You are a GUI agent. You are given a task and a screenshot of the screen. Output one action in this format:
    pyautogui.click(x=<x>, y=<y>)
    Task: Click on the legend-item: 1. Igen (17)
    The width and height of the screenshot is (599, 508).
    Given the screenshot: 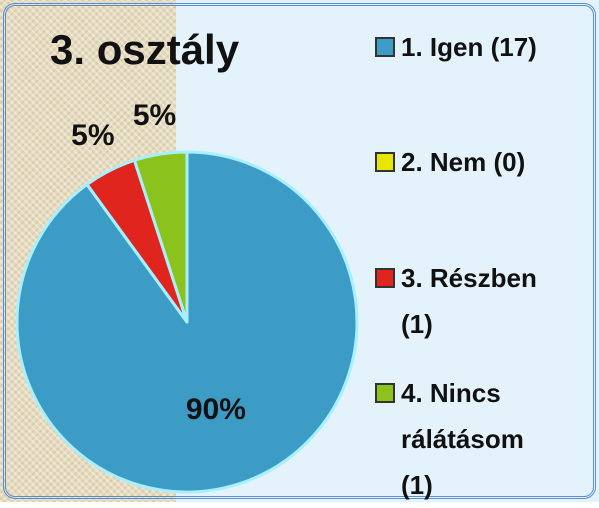 What is the action you would take?
    pyautogui.click(x=465, y=47)
    